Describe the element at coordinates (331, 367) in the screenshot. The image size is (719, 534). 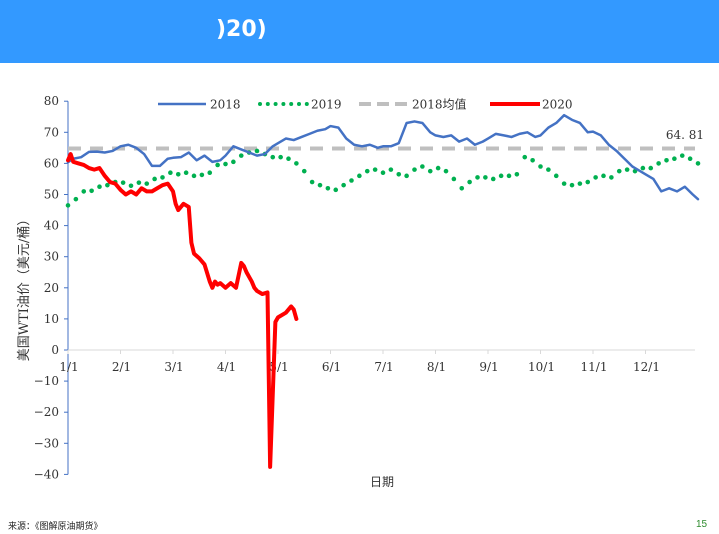
I see `x-tick-label: 6/1` at that location.